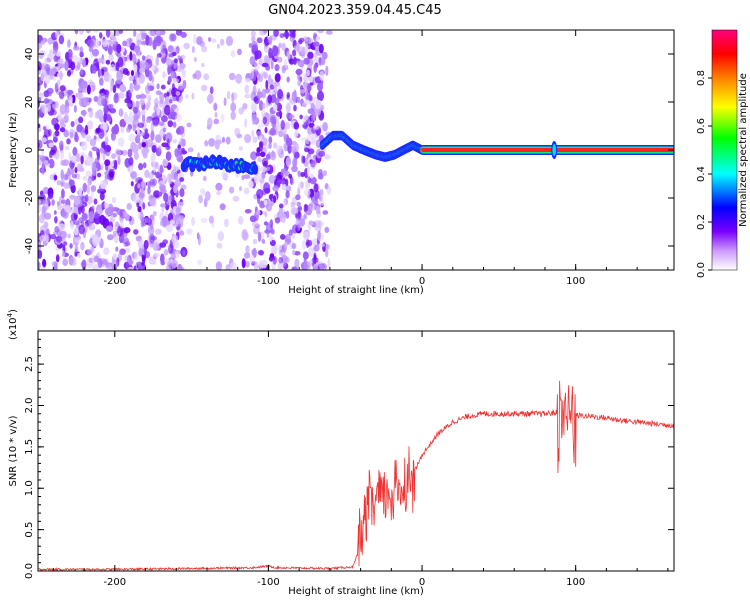 This screenshot has height=600, width=750. What do you see at coordinates (427, 152) in the screenshot?
I see `spectrogram-ridge` at bounding box center [427, 152].